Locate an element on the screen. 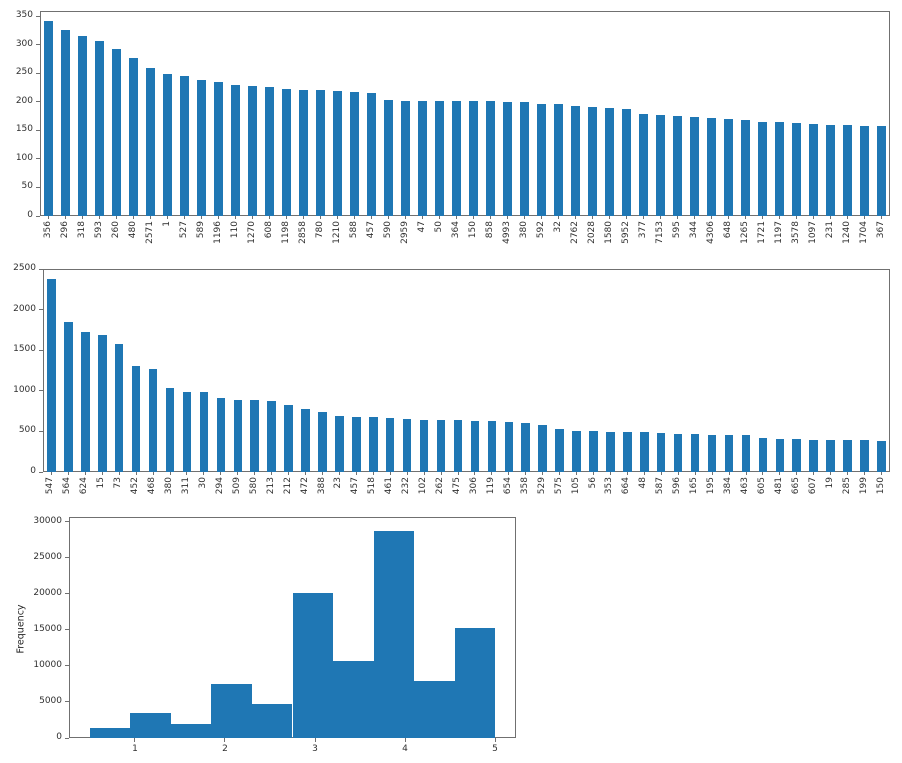  x-tick-label: 380 is located at coordinates (523, 230).